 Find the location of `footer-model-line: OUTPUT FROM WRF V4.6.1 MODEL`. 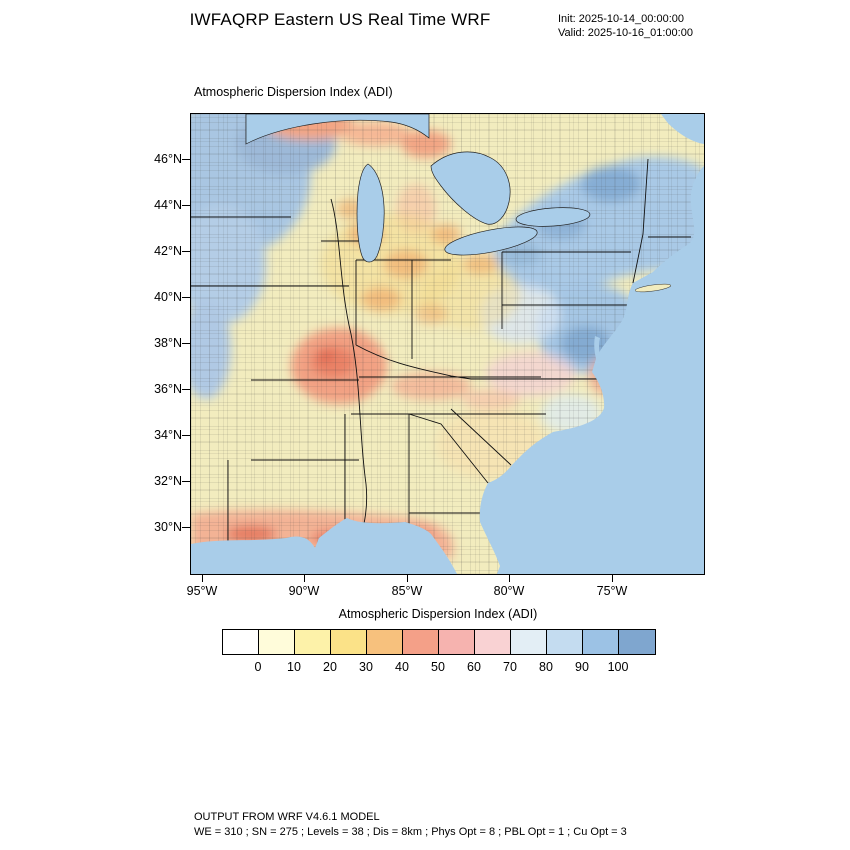

footer-model-line: OUTPUT FROM WRF V4.6.1 MODEL is located at coordinates (287, 817).